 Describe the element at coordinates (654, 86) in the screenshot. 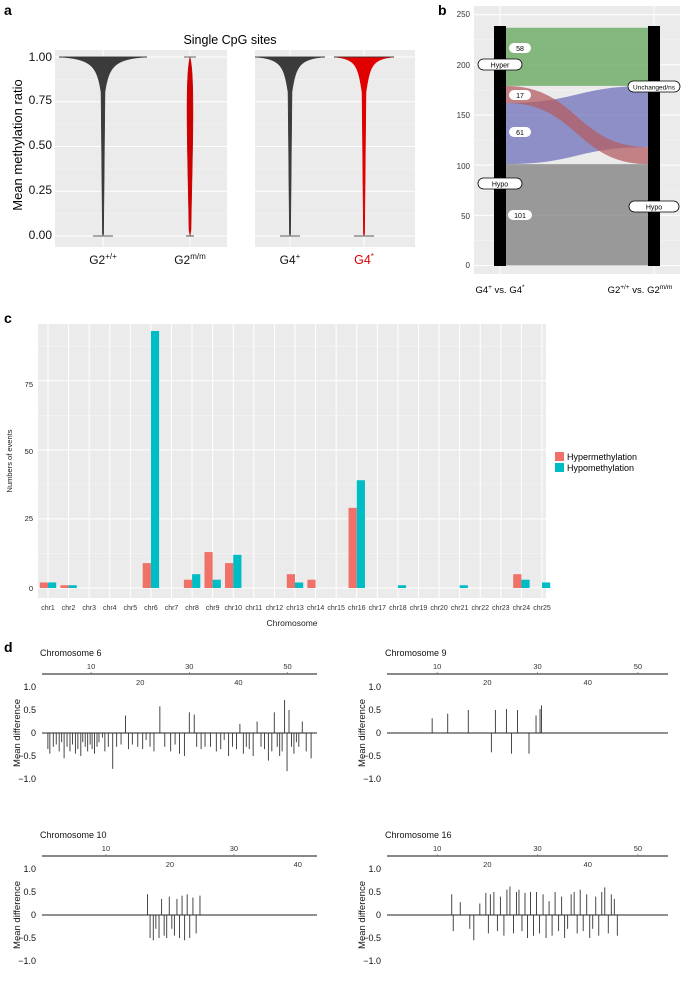

I see `panel-b-label-unchanged: Unchanged/ns` at that location.